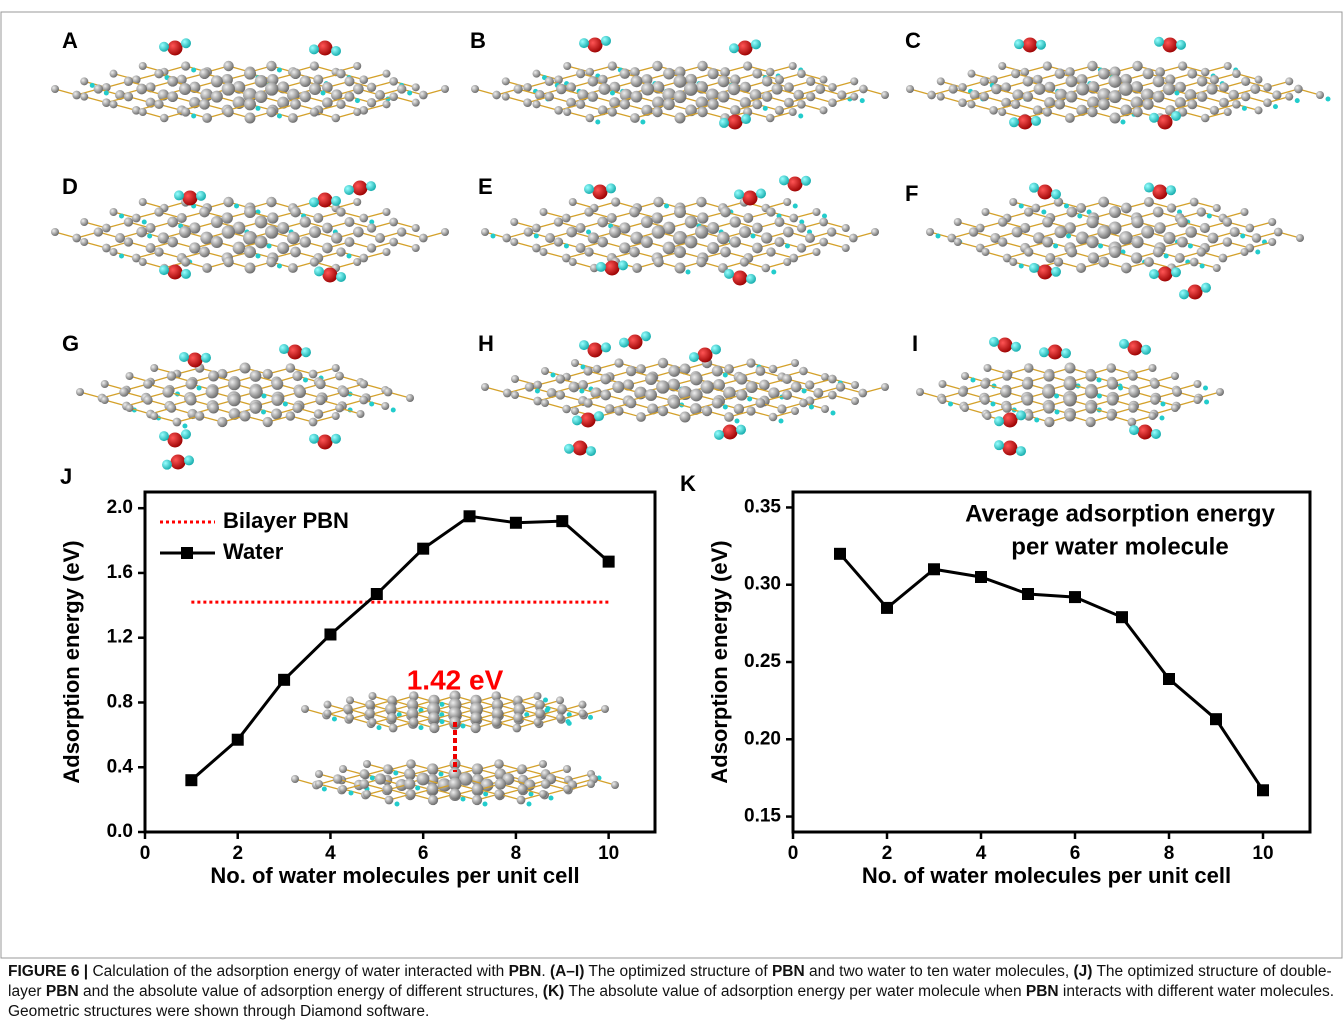 The image size is (1344, 1022). What do you see at coordinates (1122, 617) in the screenshot?
I see `data-point` at bounding box center [1122, 617].